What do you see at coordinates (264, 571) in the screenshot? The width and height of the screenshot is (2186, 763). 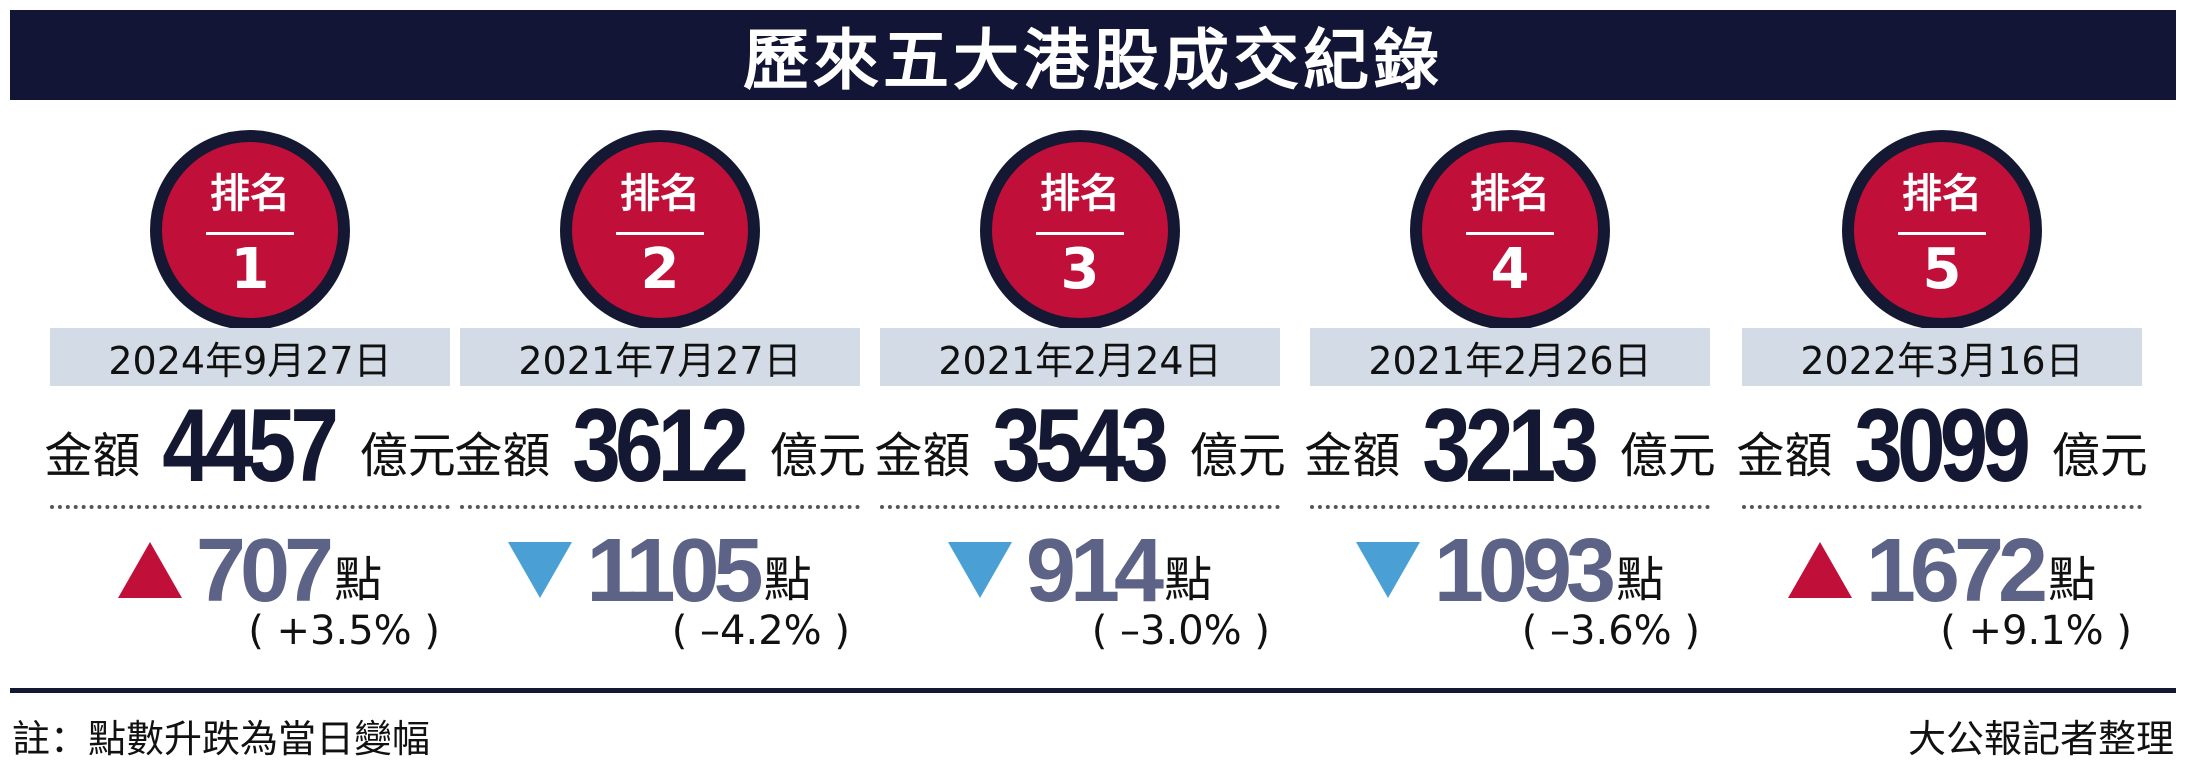 I see `change-value: 707` at bounding box center [264, 571].